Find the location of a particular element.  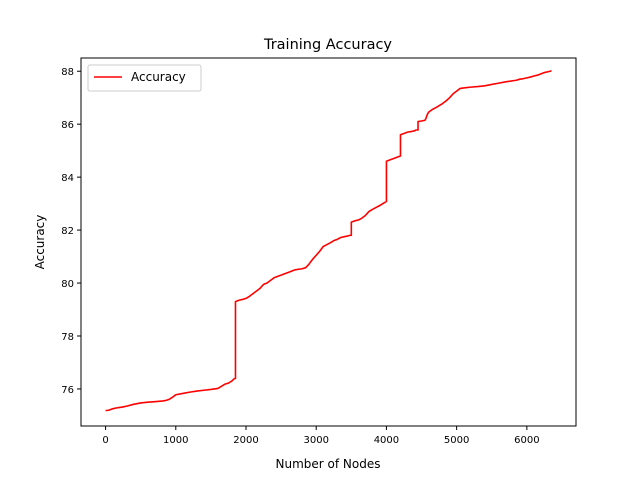

legend: Accuracy is located at coordinates (144, 78).